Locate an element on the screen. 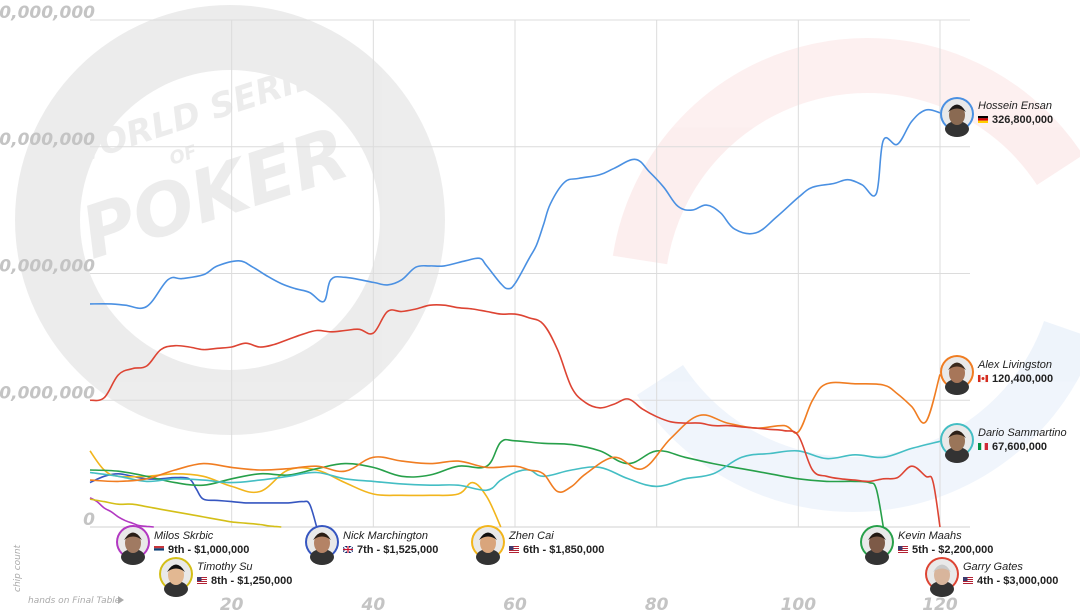  player-result: 326,800,000 is located at coordinates (1022, 120).